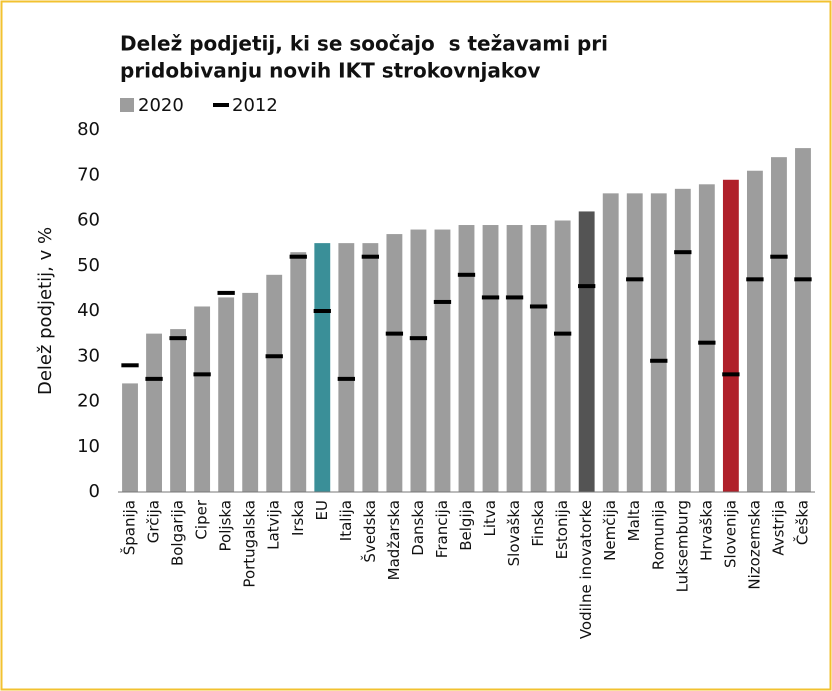 The width and height of the screenshot is (832, 691). I want to click on x-tick-label: Estonija, so click(562, 529).